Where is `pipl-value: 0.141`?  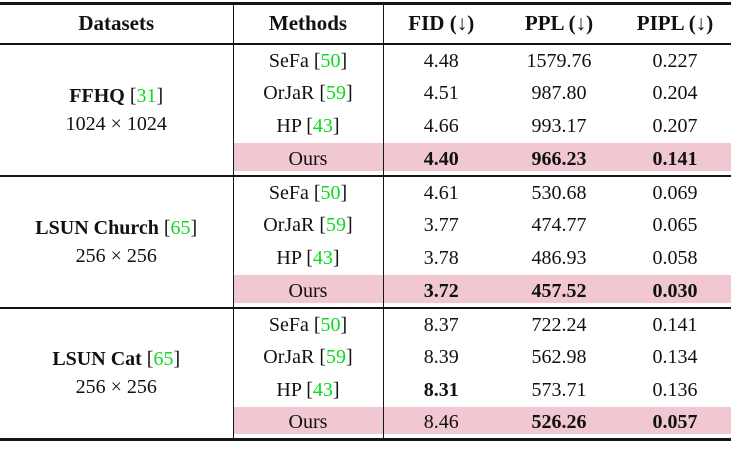 pipl-value: 0.141 is located at coordinates (675, 324).